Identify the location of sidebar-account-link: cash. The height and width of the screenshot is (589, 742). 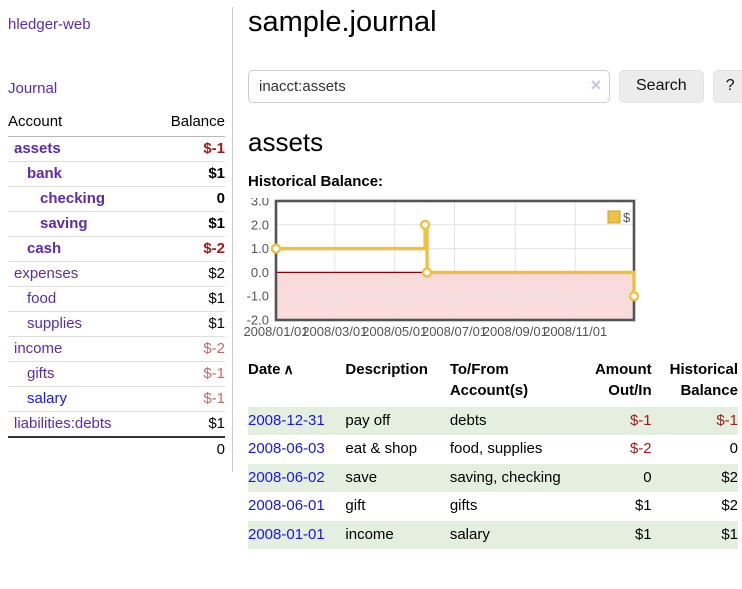
(44, 248).